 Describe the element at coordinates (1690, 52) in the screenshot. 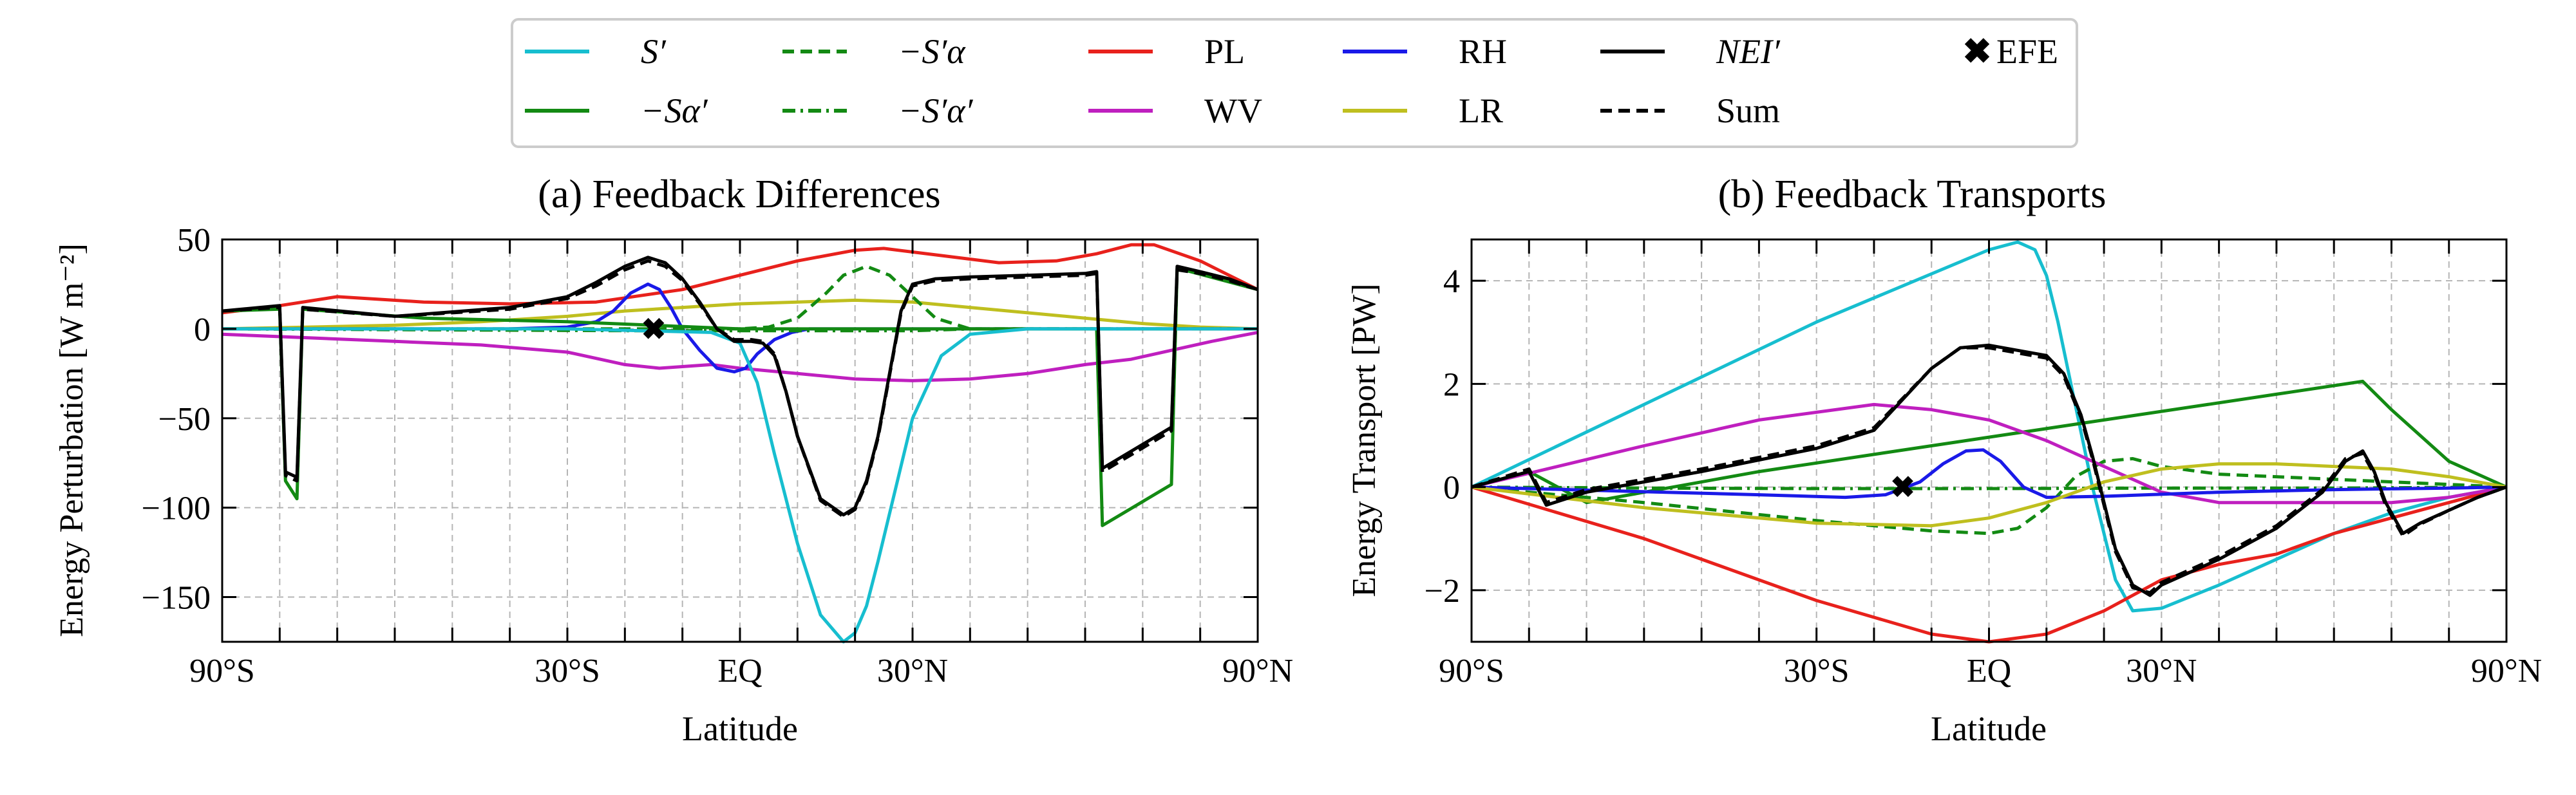

I see `legend-entry-nei-prime: NEI′` at that location.